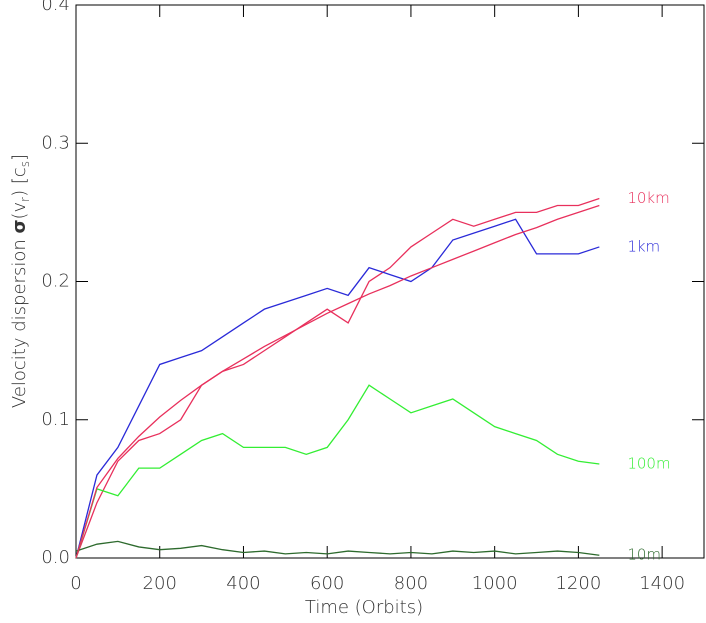  What do you see at coordinates (364, 607) in the screenshot?
I see `x-axis-title: Time (Orbits)` at bounding box center [364, 607].